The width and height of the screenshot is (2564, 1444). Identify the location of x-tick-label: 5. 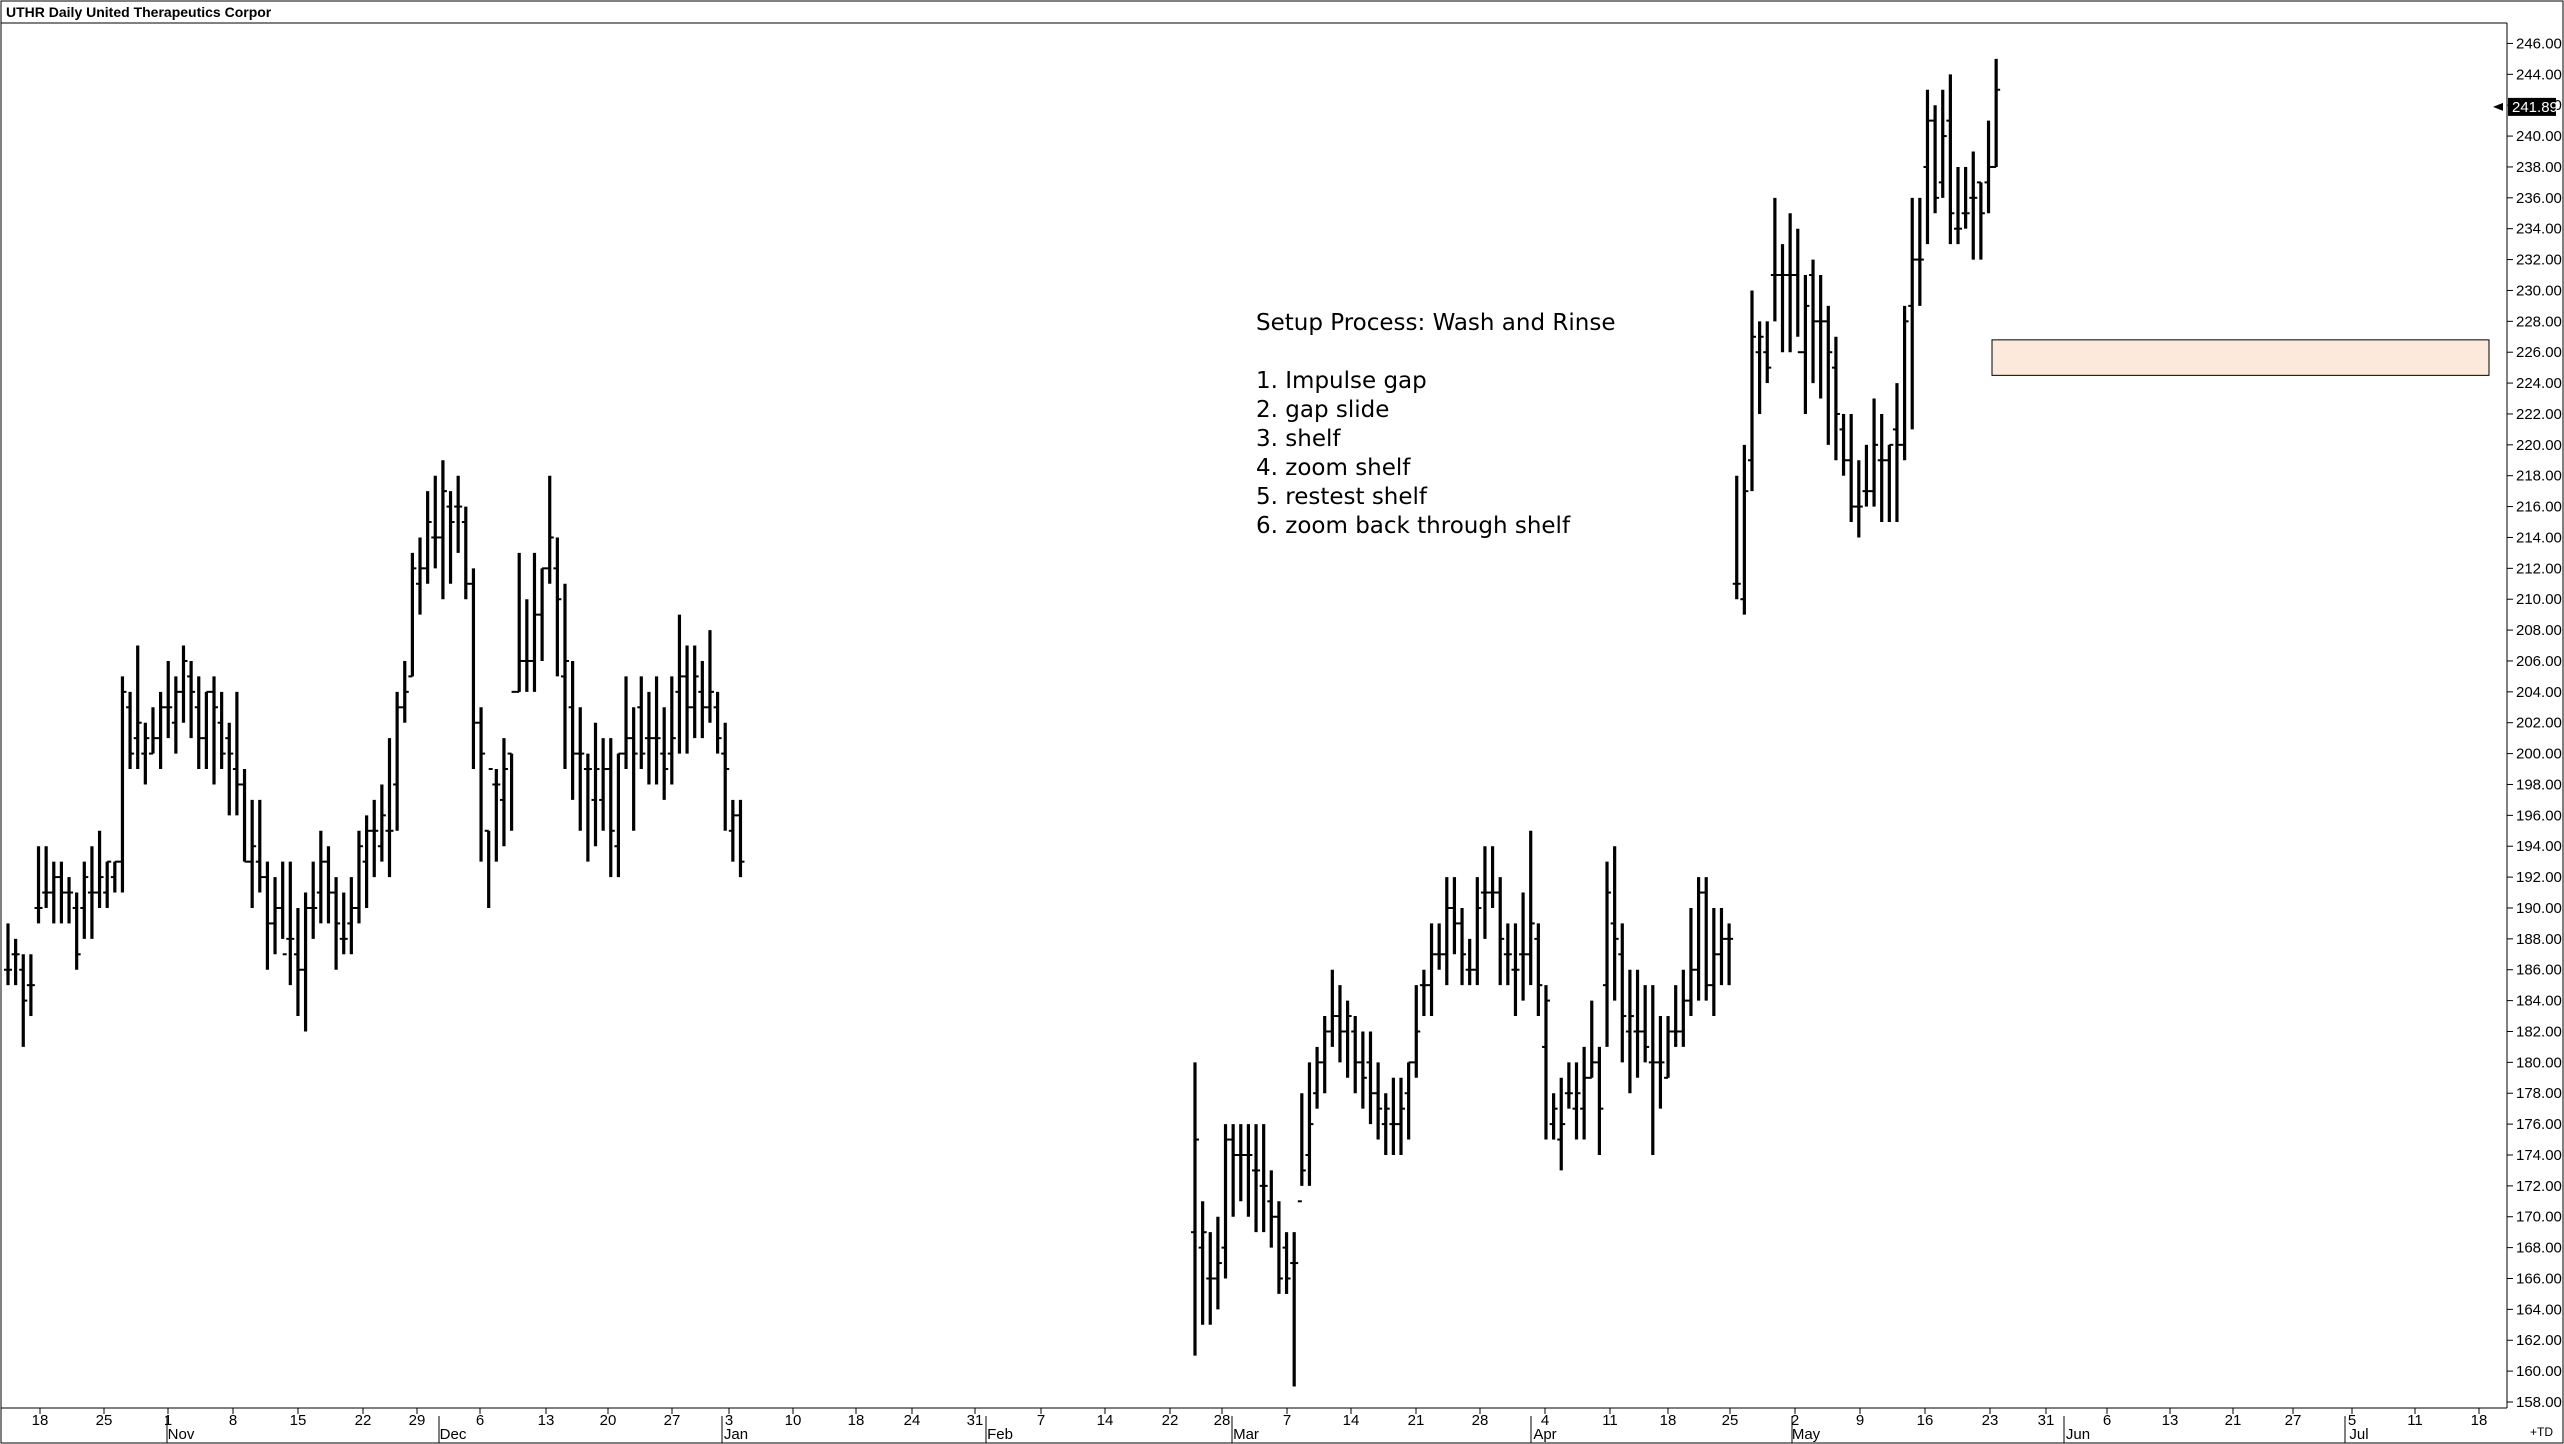
(2352, 1420).